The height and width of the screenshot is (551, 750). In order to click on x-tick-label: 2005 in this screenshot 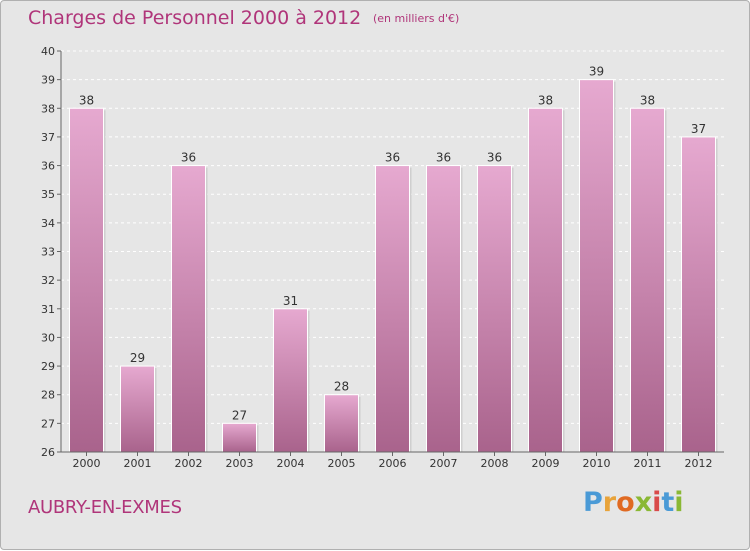, I will do `click(342, 463)`.